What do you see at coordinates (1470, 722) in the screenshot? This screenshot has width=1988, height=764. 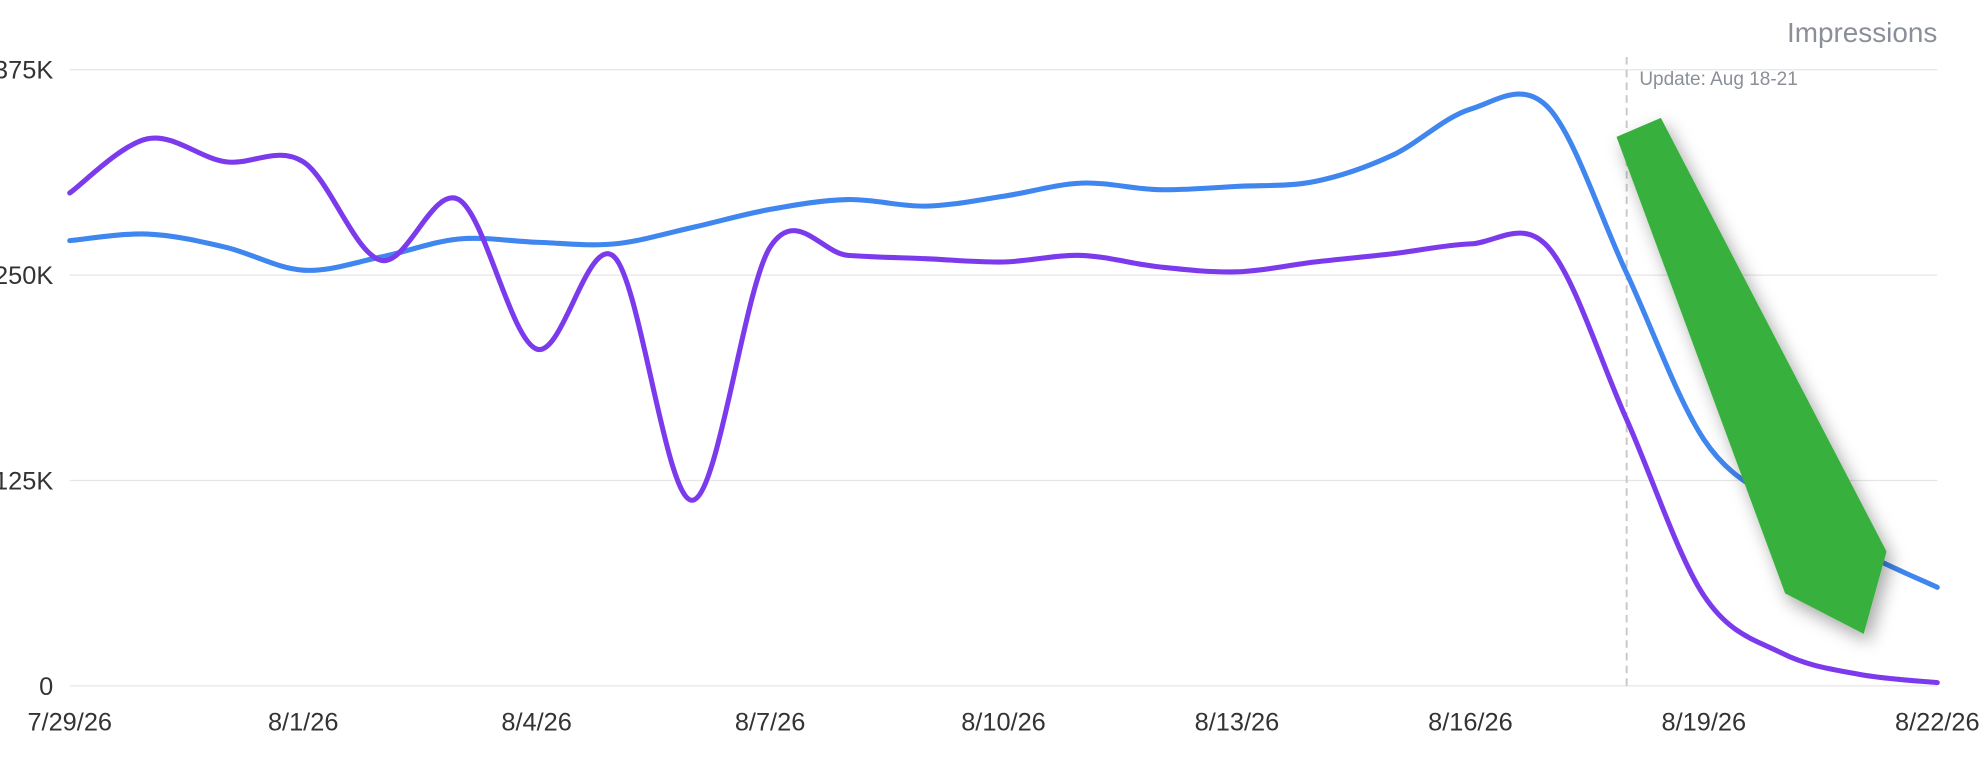 I see `x-tick-label: 8/16/26` at bounding box center [1470, 722].